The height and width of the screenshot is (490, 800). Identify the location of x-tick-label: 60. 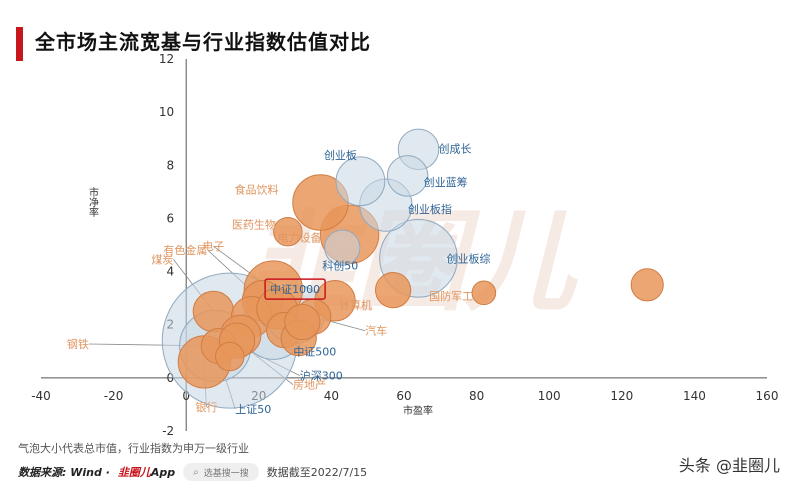
(403, 396).